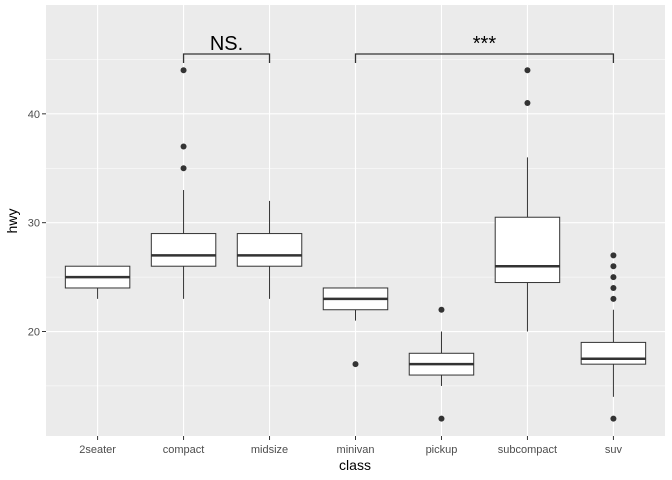  Describe the element at coordinates (34, 224) in the screenshot. I see `y-tick-label: 30` at that location.